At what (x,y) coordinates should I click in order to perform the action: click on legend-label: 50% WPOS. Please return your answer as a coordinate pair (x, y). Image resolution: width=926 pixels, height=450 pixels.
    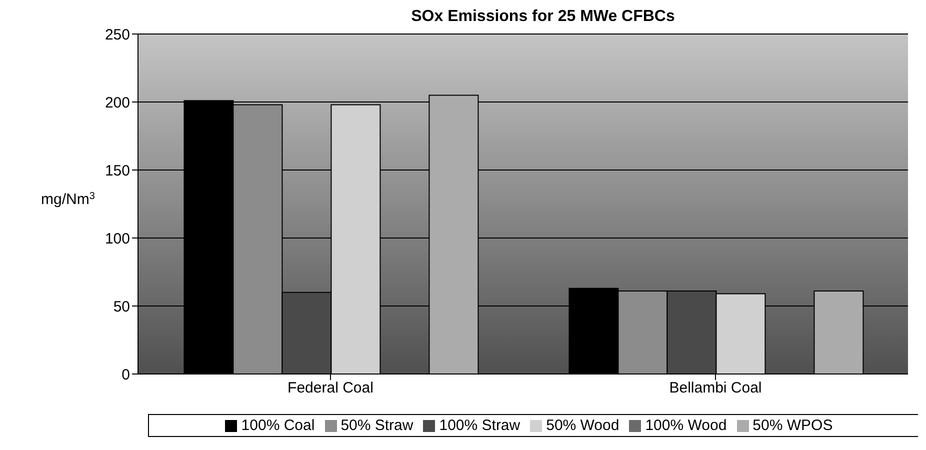
    Looking at the image, I should click on (792, 425).